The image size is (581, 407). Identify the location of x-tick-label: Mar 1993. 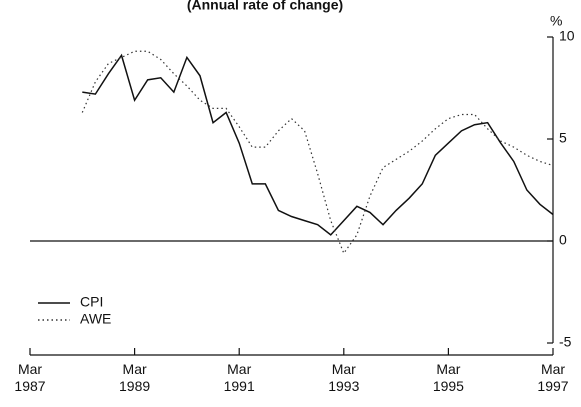
(343, 377).